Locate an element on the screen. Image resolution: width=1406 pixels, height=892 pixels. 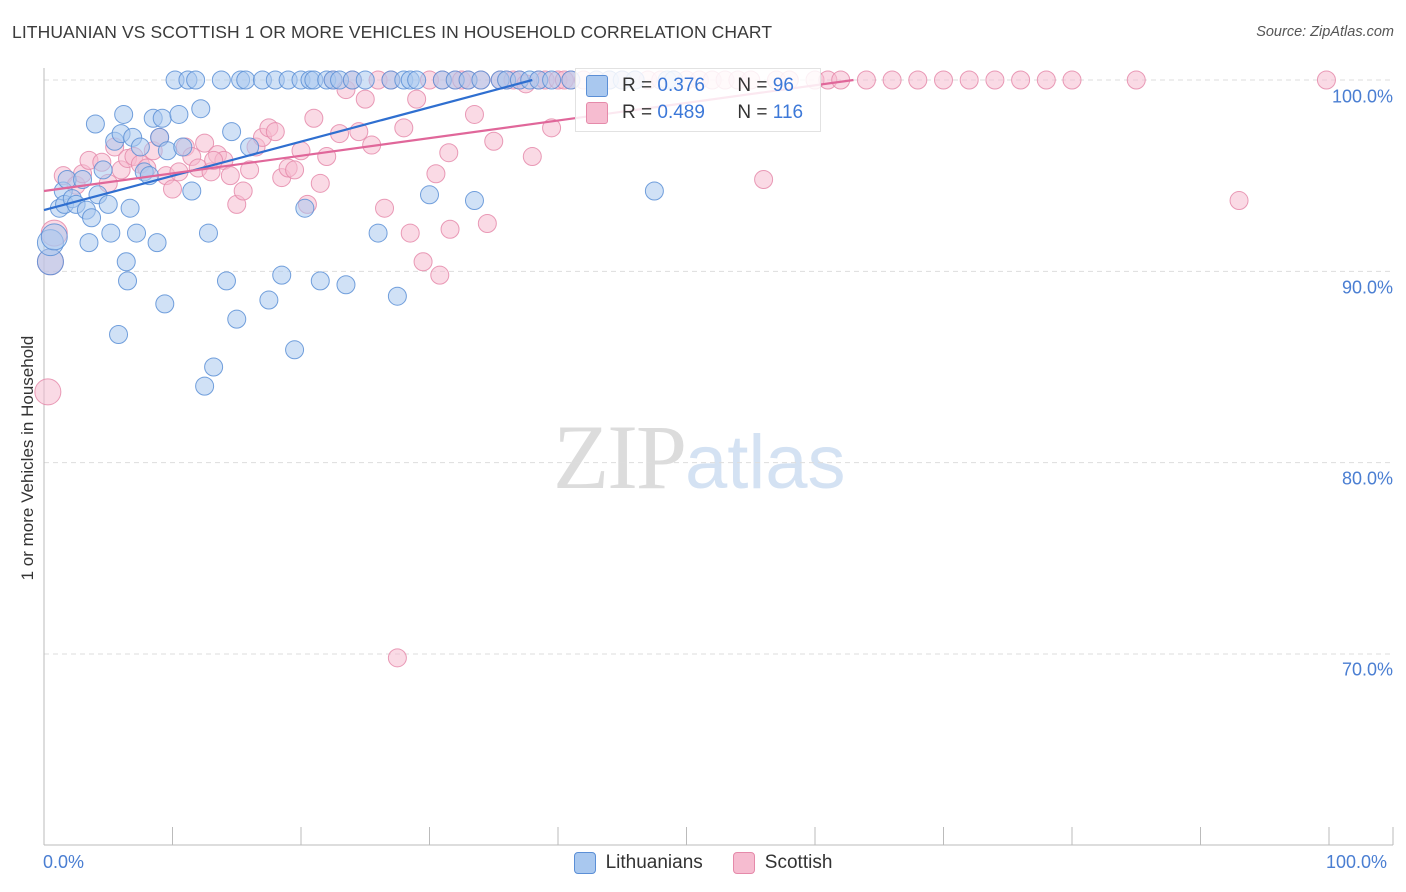
source-label: Source: ZipAtlas.com is located at coordinates (1325, 32).